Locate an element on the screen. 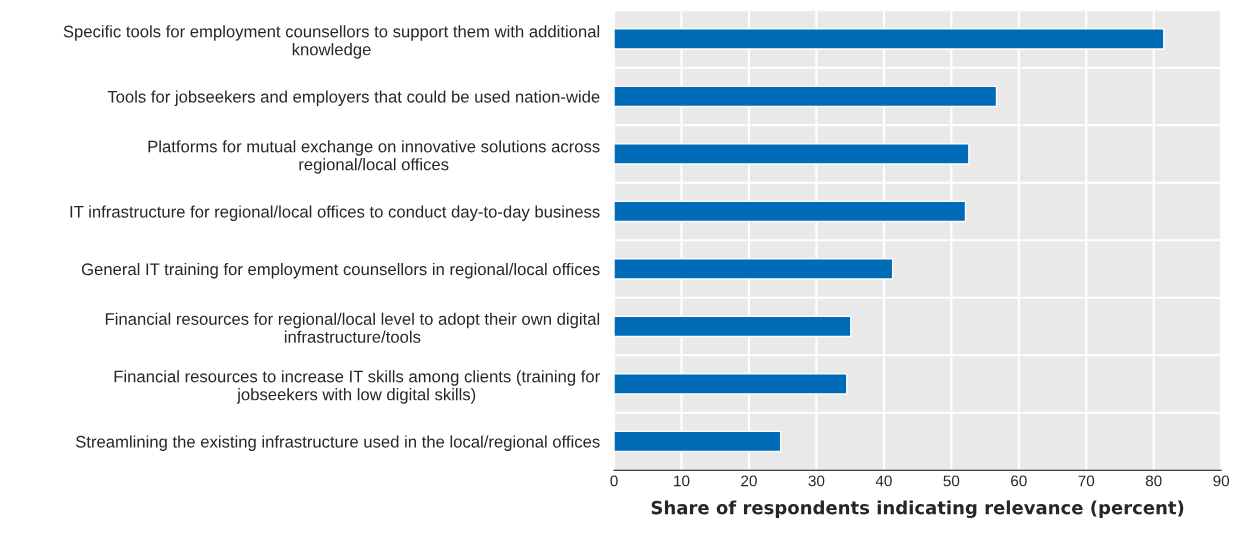  y-tick-label: Tools for jobseekers and employers that could be used nation-wide is located at coordinates (353, 98).